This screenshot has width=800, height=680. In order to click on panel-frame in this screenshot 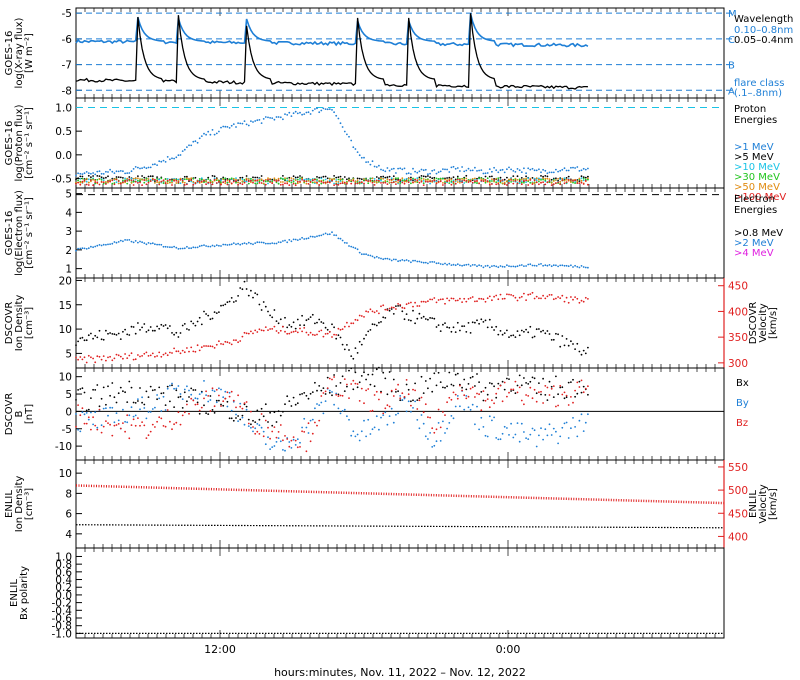, I will do `click(400, 323)`.